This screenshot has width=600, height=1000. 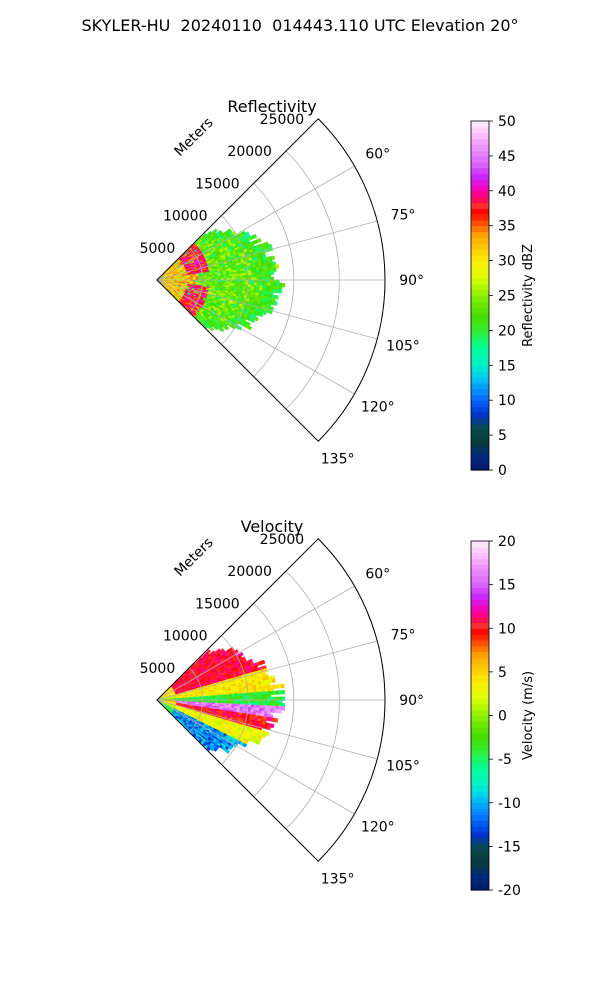 I want to click on colorbar-label: Velocity (m/s), so click(x=528, y=715).